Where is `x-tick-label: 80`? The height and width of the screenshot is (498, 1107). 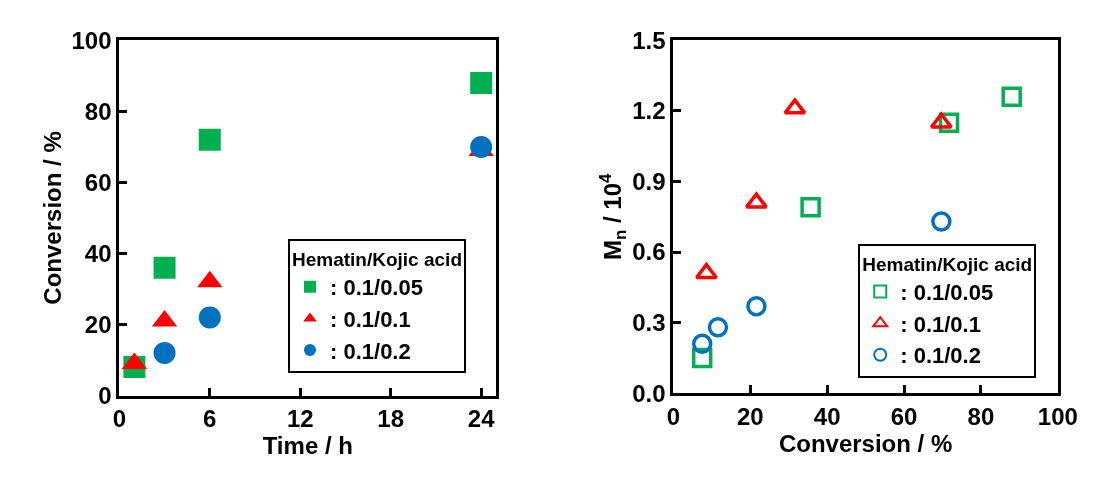 x-tick-label: 80 is located at coordinates (981, 416).